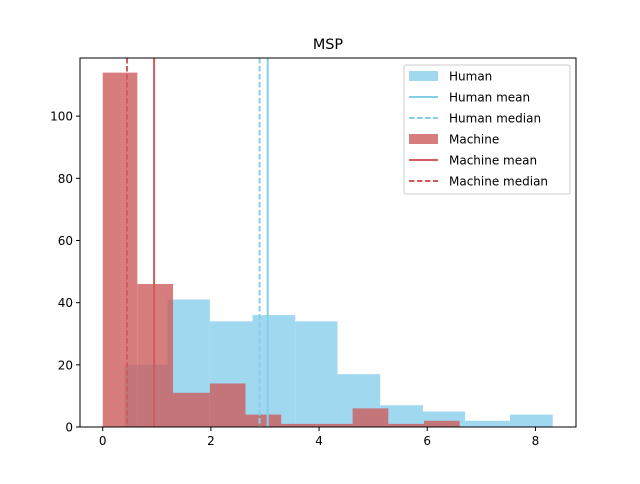 The width and height of the screenshot is (640, 484). I want to click on legend-label-machine-median: Machine median, so click(498, 182).